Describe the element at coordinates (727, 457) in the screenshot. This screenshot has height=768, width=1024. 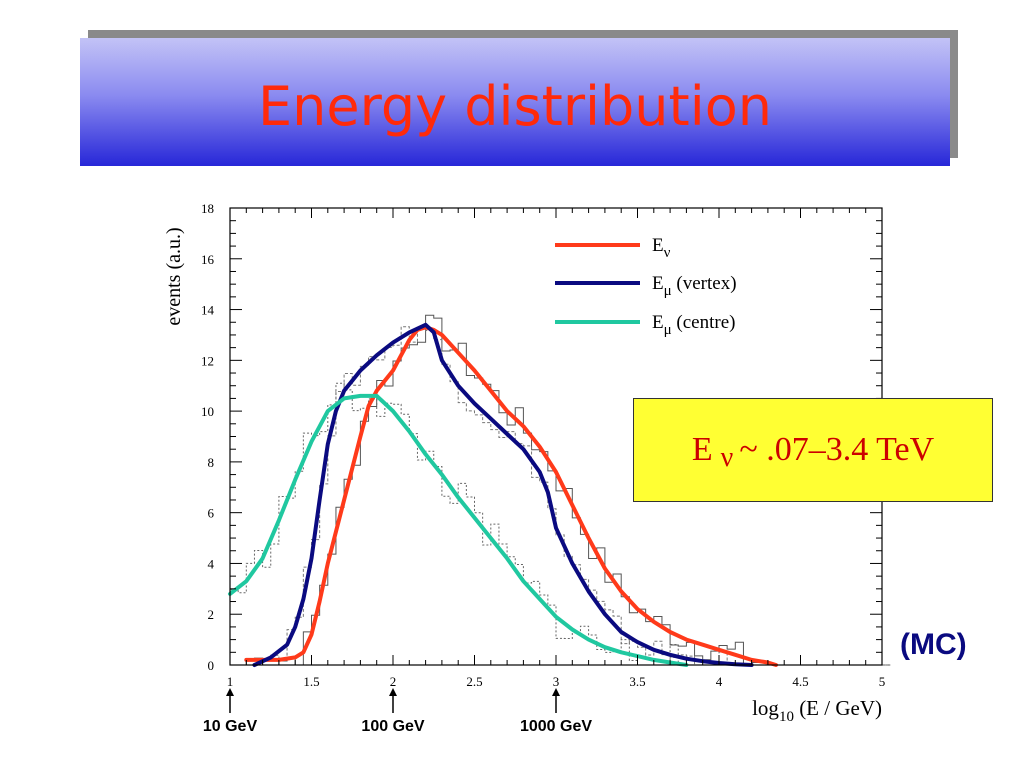
I see `energy-box-nu: ν` at that location.